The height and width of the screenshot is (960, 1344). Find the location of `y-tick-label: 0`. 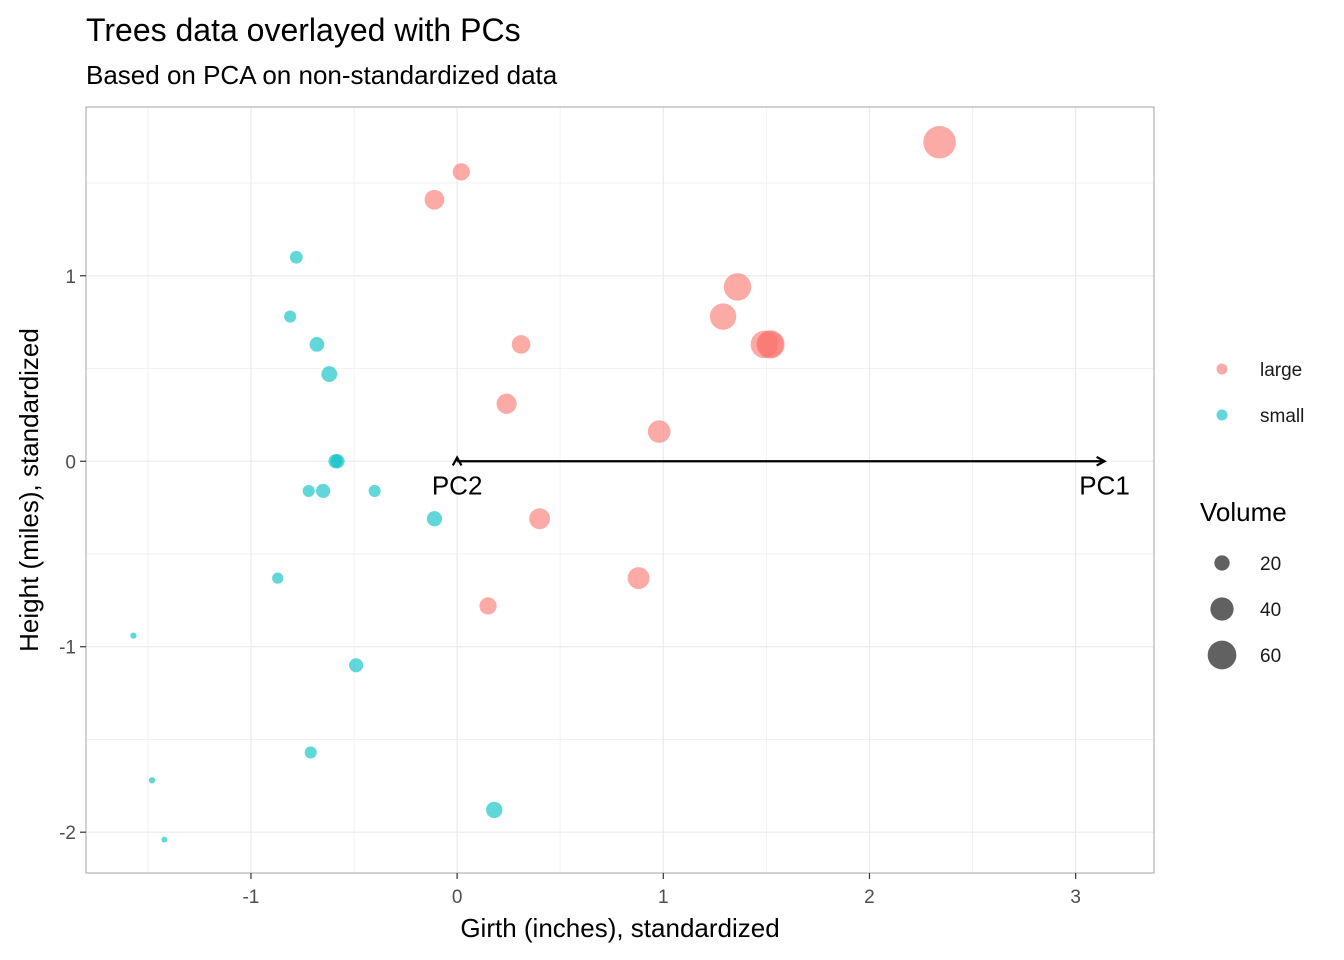

y-tick-label: 0 is located at coordinates (70, 462).